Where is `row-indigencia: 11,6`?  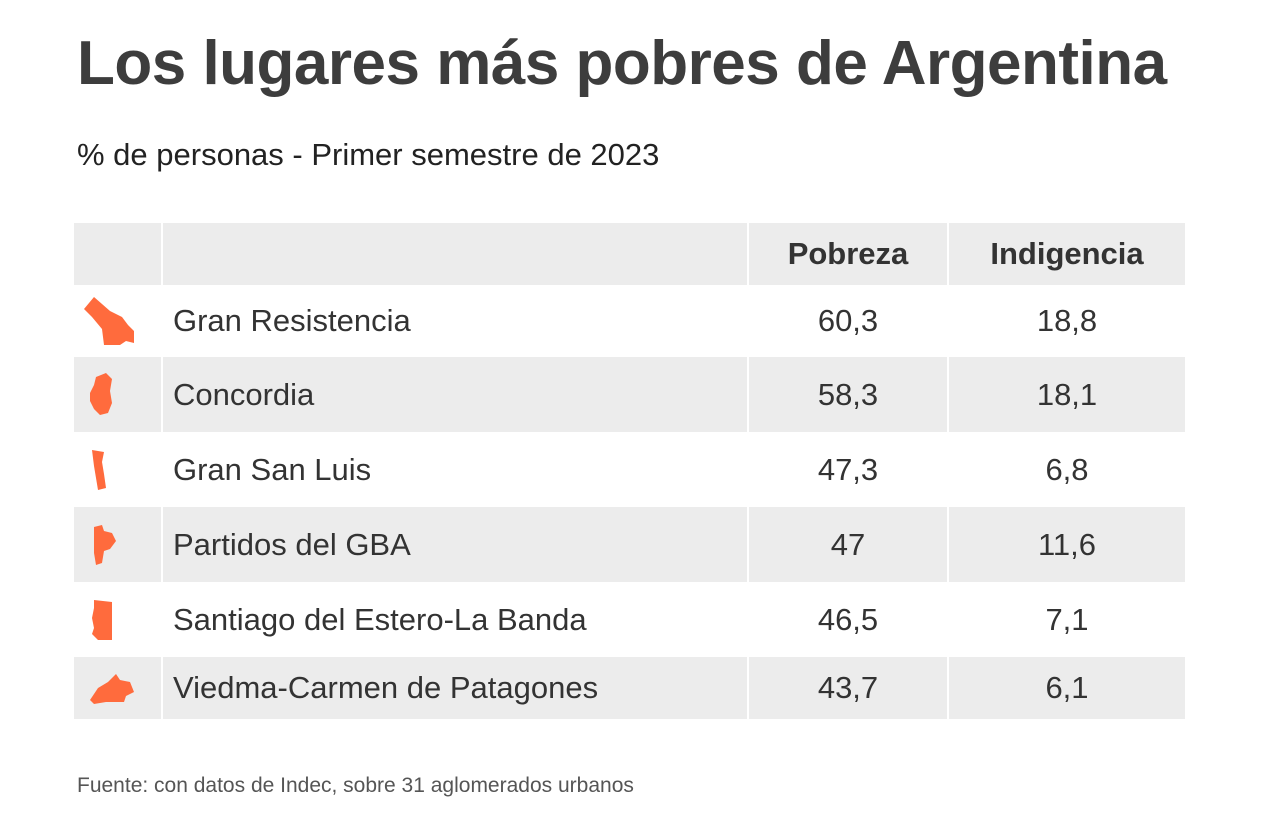 row-indigencia: 11,6 is located at coordinates (1066, 544).